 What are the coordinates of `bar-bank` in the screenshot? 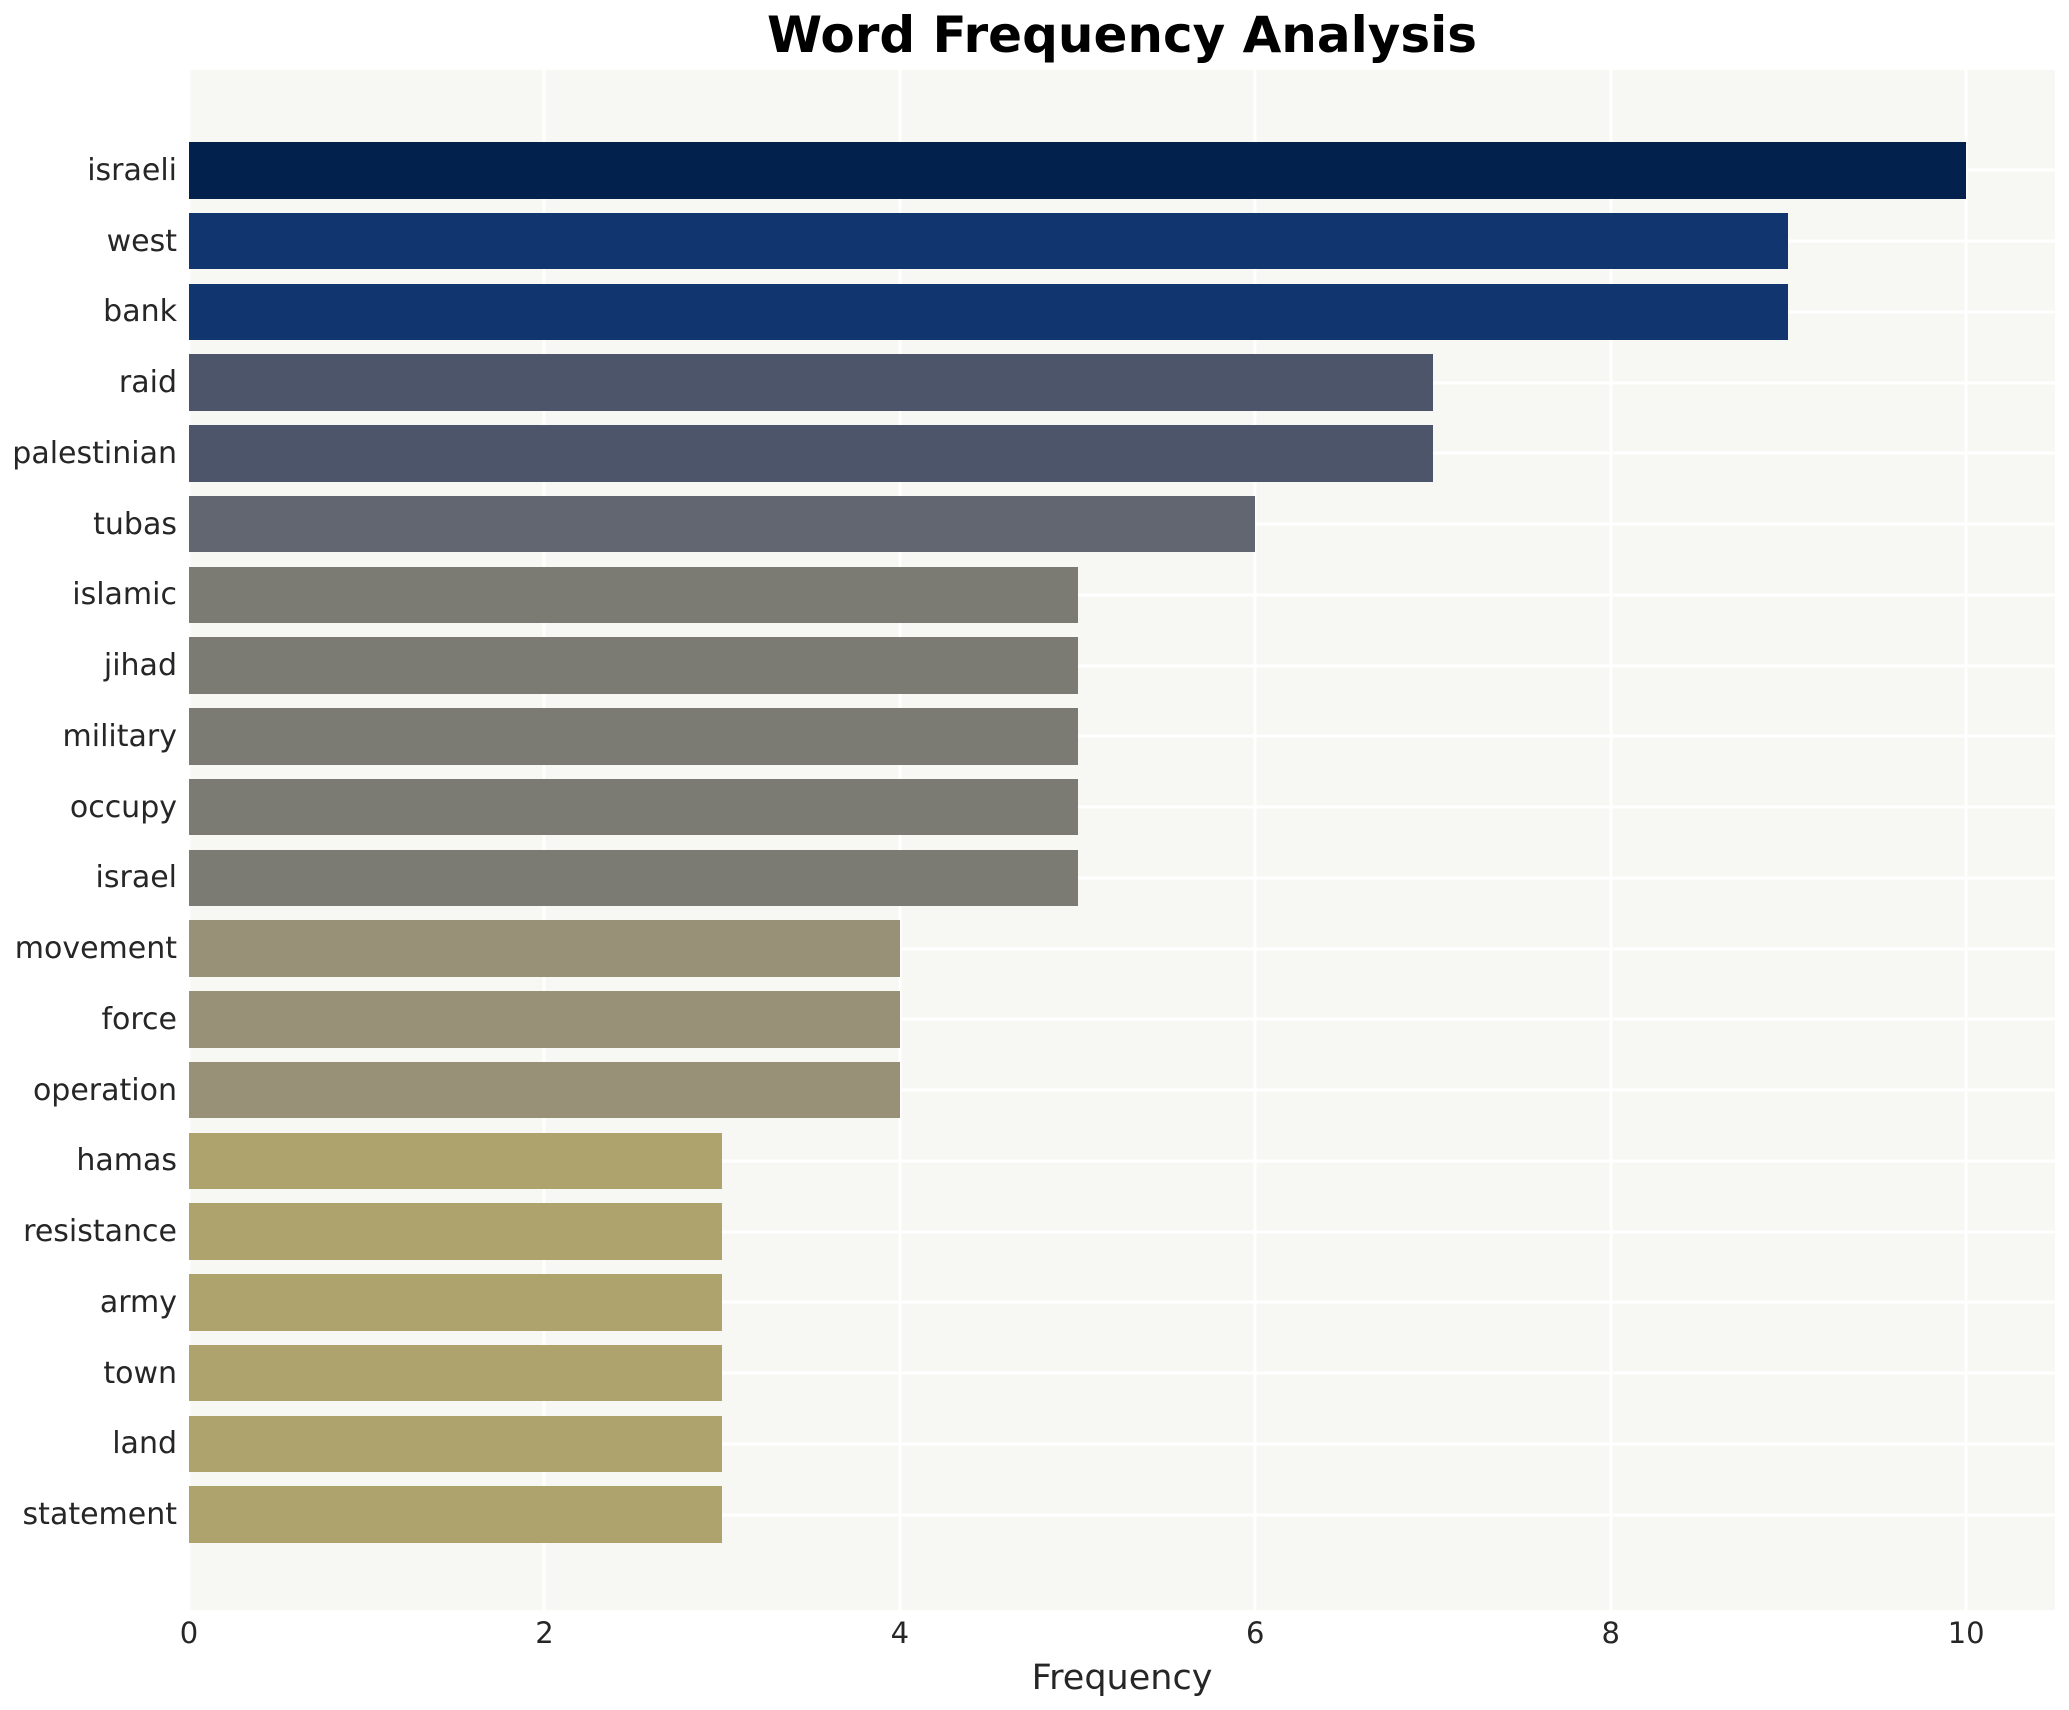 It's located at (989, 312).